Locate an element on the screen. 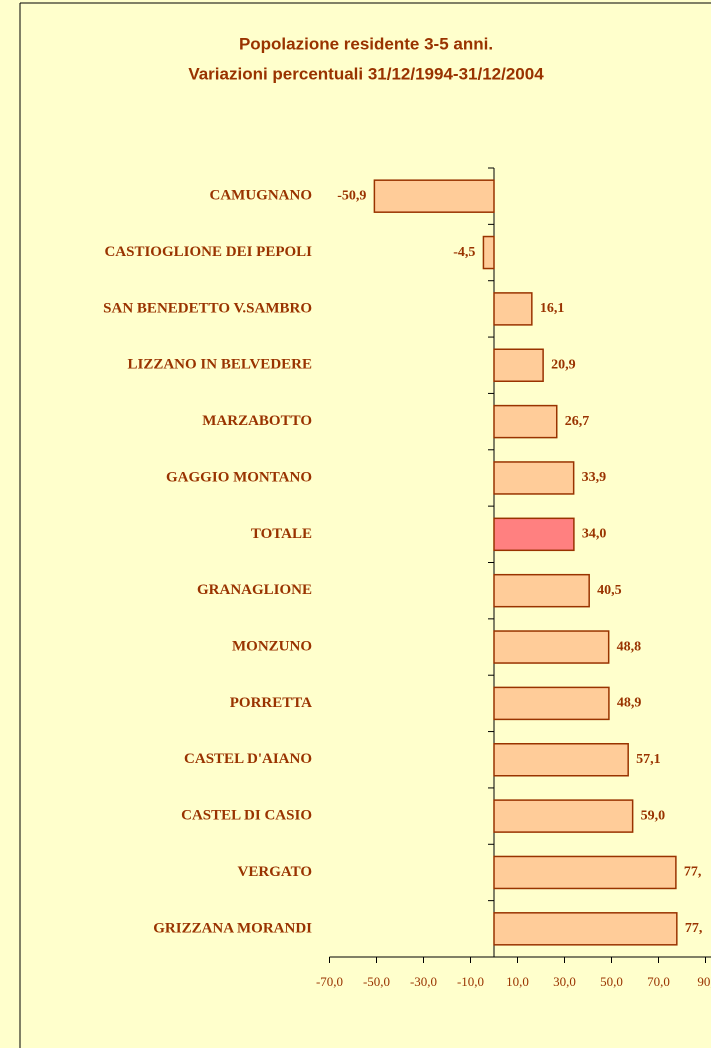 Image resolution: width=711 pixels, height=1048 pixels. x-tick-label: -10,0 is located at coordinates (470, 981).